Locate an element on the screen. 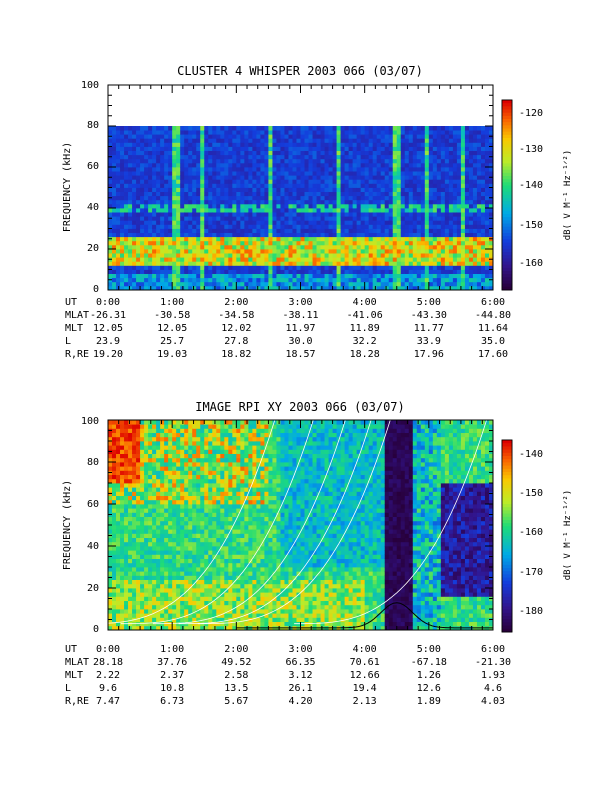  ephemeris-value: -38.11 is located at coordinates (300, 315).